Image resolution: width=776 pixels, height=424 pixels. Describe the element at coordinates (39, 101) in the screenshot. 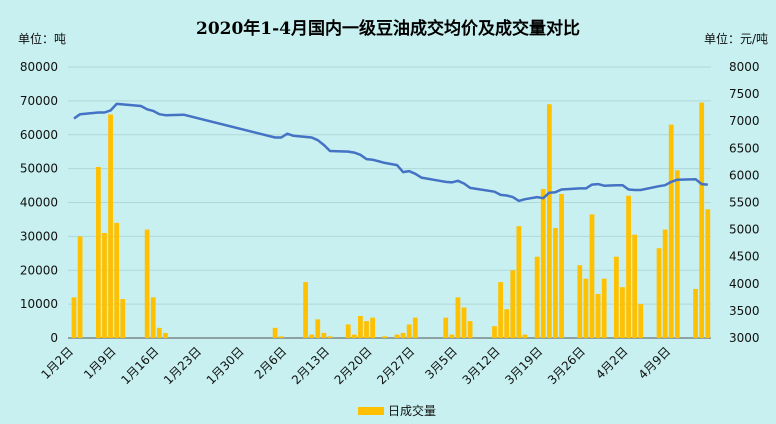

I see `y-left-tick-label: 70000` at that location.